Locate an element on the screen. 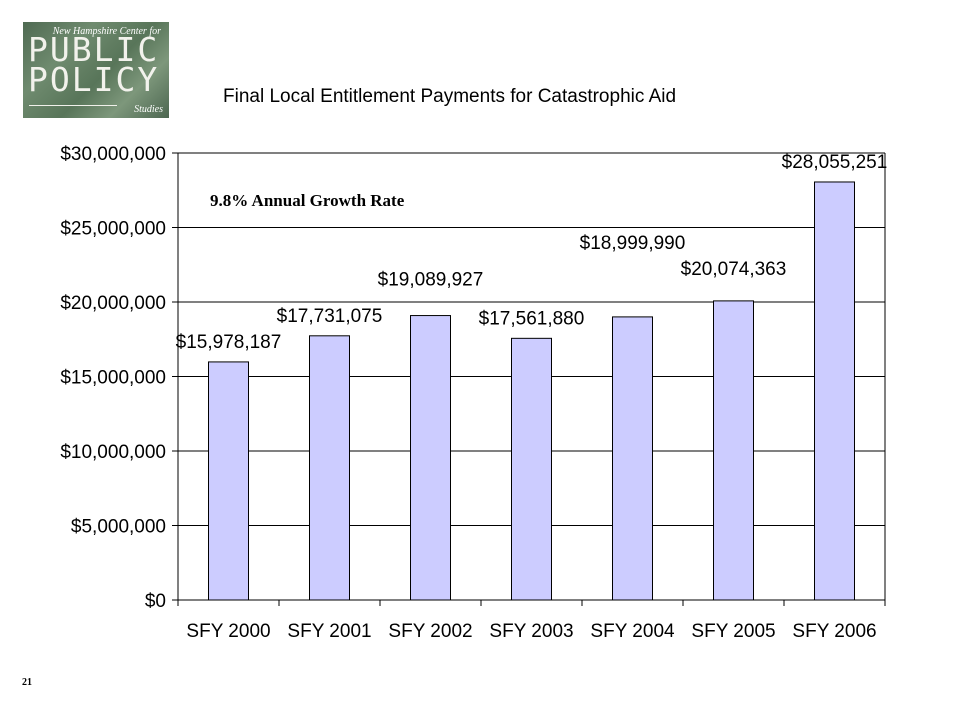 Image resolution: width=960 pixels, height=720 pixels. data-label: $15,978,187 is located at coordinates (229, 342).